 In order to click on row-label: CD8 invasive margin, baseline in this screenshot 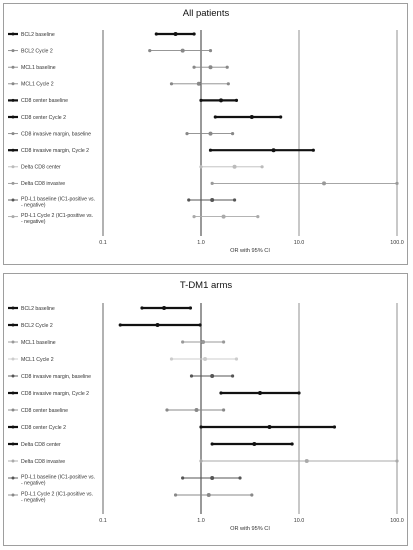, I will do `click(56, 134)`.